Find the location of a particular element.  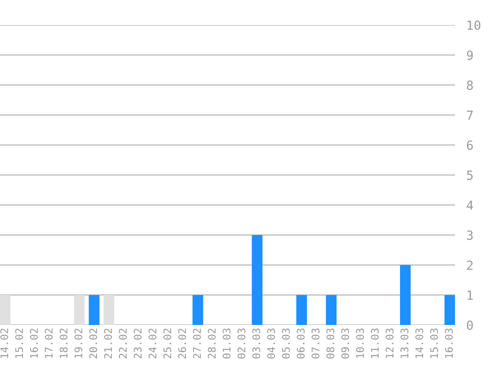

y-tick-label: 8 is located at coordinates (469, 85).